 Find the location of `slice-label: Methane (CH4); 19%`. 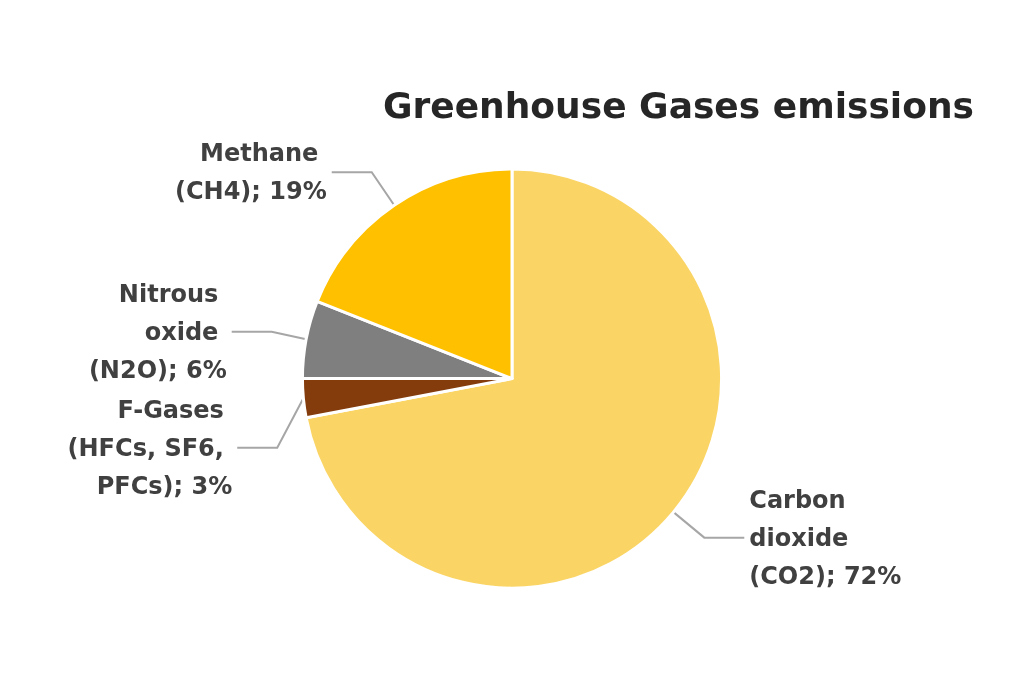

slice-label: Methane (CH4); 19% is located at coordinates (250, 172).